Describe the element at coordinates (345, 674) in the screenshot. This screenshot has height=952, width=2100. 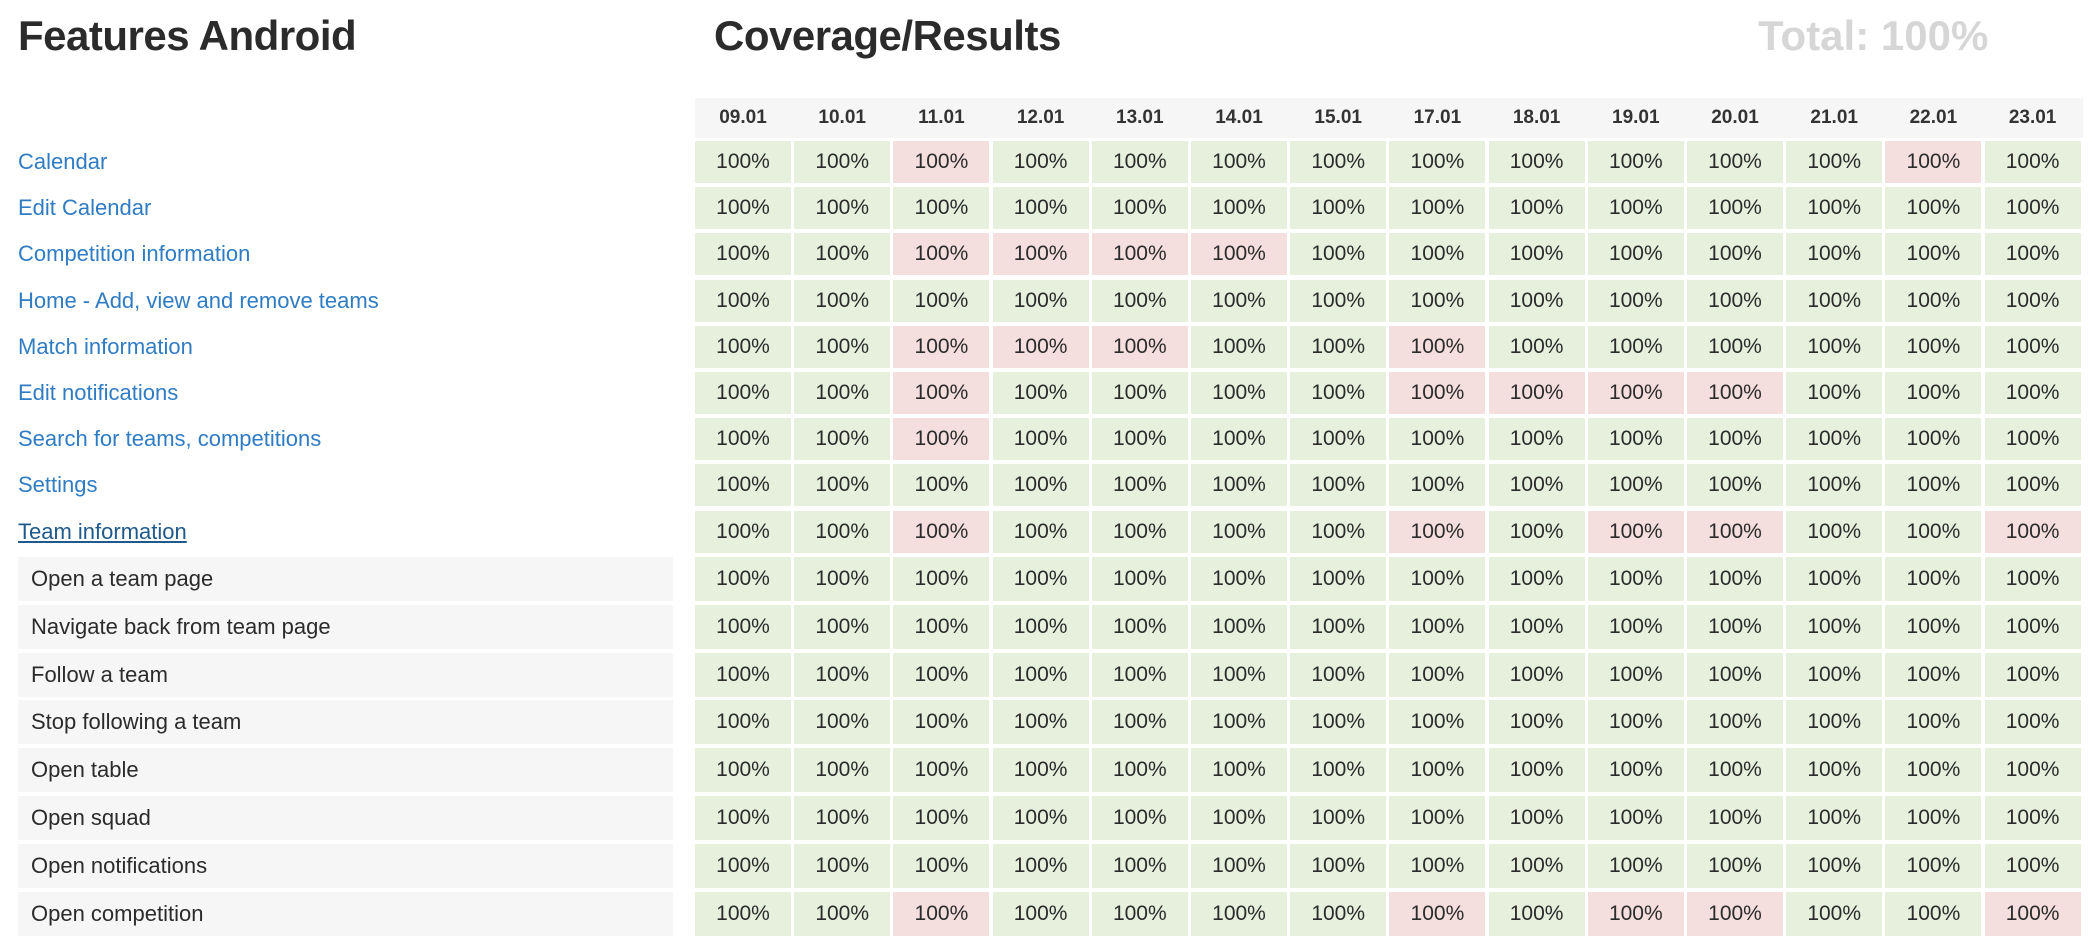
I see `sub-feature-label: Follow a team` at that location.